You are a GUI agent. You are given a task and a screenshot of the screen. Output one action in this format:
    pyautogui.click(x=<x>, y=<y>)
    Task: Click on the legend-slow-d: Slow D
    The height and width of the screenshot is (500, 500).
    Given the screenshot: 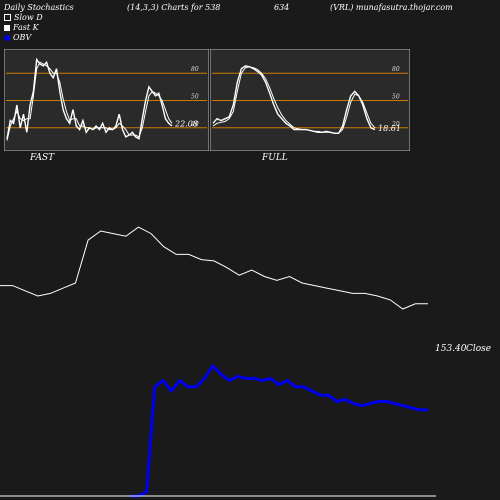 What is the action you would take?
    pyautogui.click(x=23, y=17)
    